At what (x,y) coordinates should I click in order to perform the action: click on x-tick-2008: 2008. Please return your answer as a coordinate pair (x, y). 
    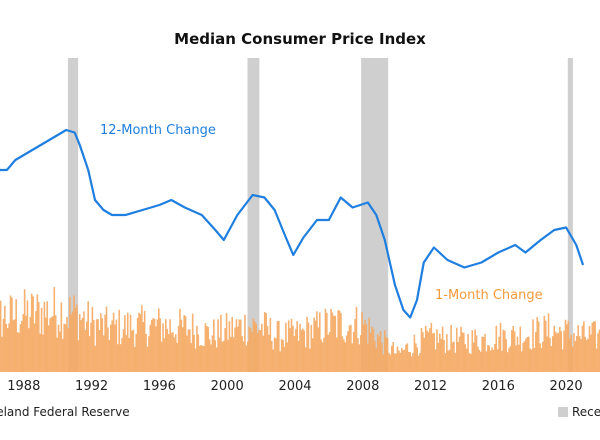
    Looking at the image, I should click on (362, 386).